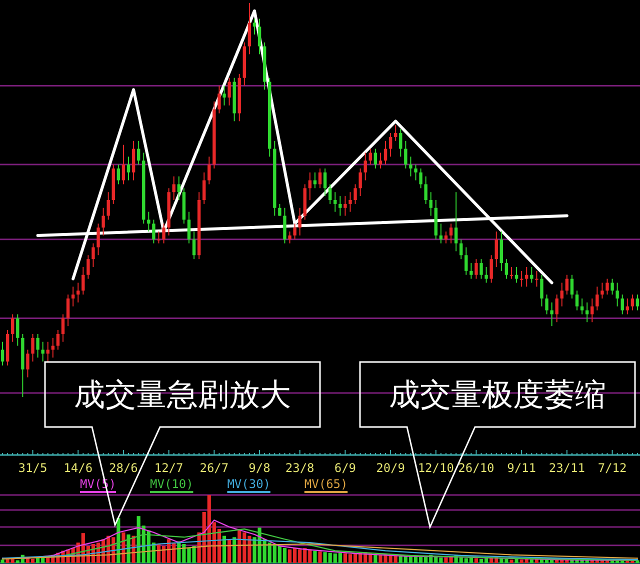 This screenshot has width=640, height=564. I want to click on x-tick-label: 28/6, so click(123, 468).